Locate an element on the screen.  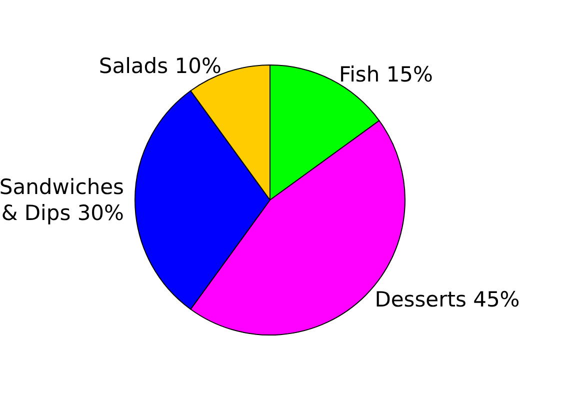
slice-label: Fish 15% is located at coordinates (386, 74).